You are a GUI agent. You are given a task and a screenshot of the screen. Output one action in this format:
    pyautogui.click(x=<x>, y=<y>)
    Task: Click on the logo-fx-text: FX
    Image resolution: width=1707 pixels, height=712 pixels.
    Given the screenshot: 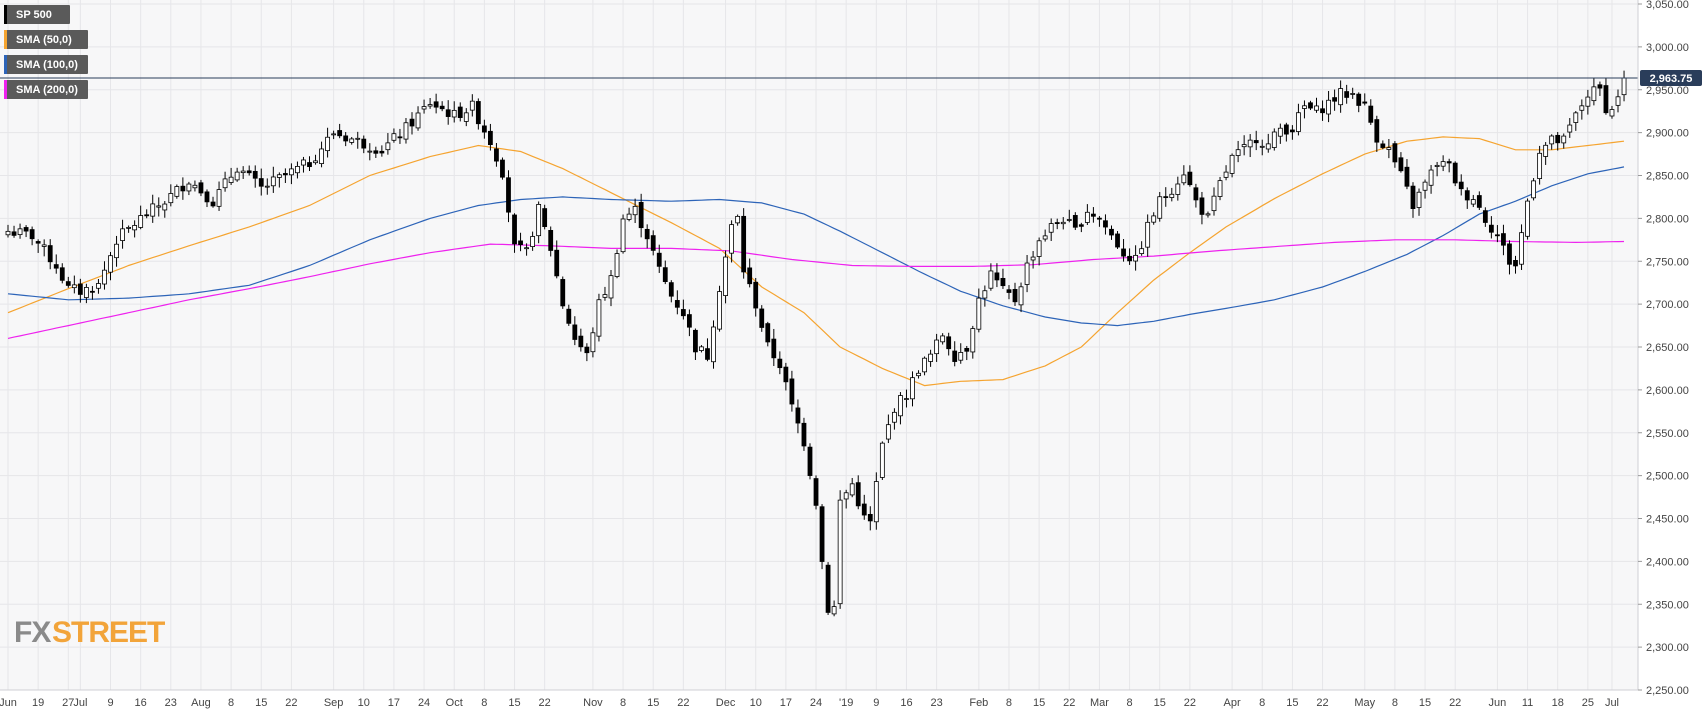 What is the action you would take?
    pyautogui.click(x=32, y=632)
    